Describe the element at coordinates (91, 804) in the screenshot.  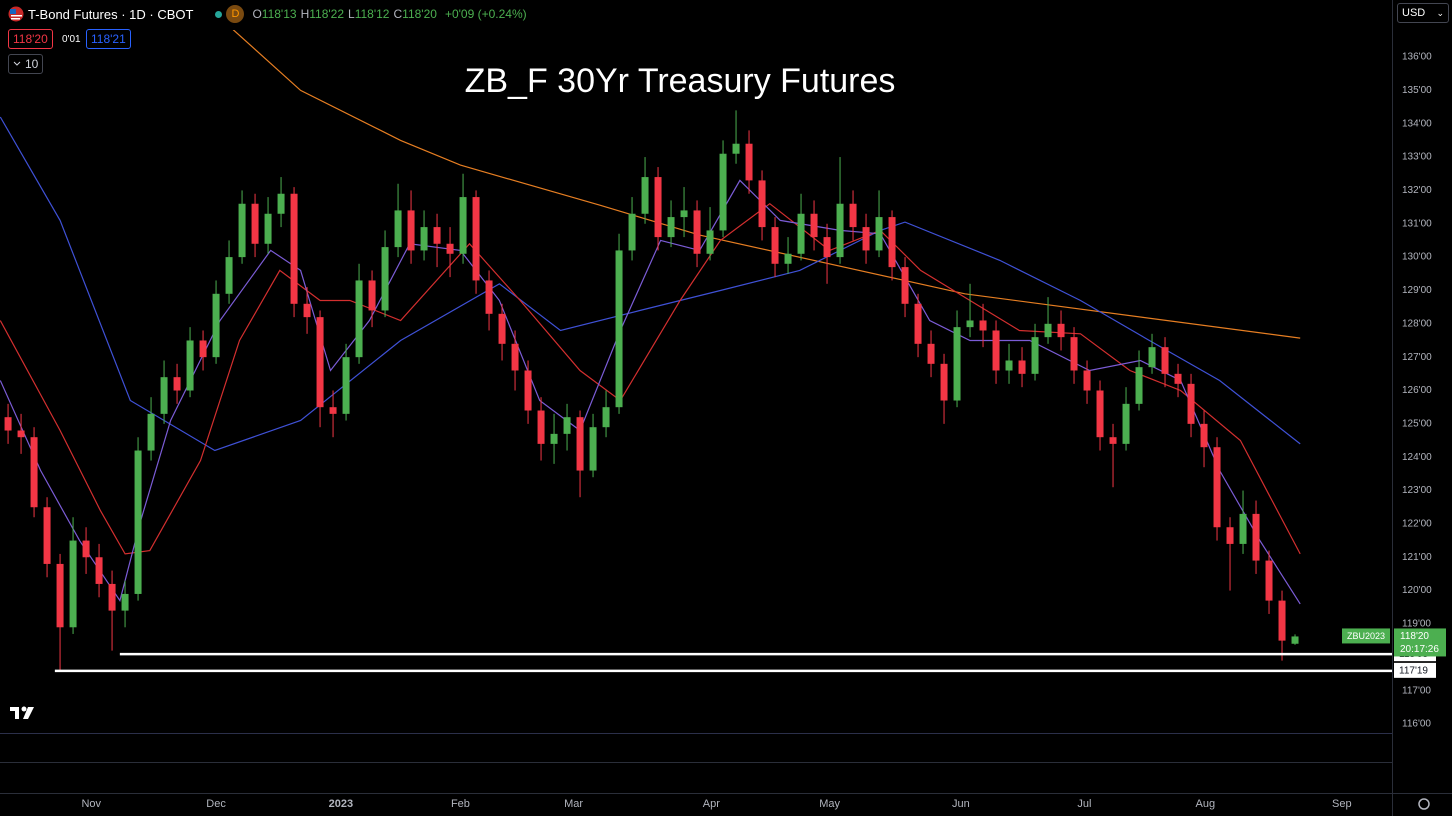
I see `x-tick-label: Nov` at that location.